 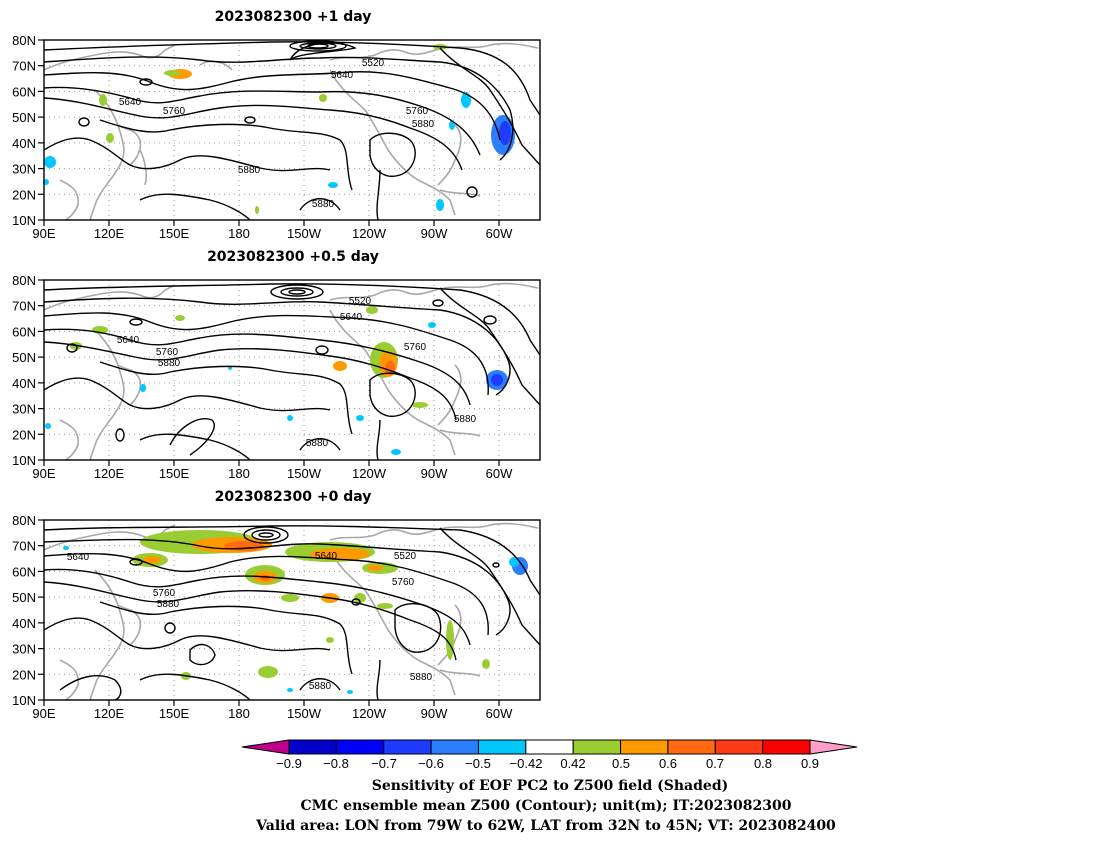 I want to click on contour-labels: 5520 5640 5640 5760 5760 5880 5880 5880, so click(x=277, y=134).